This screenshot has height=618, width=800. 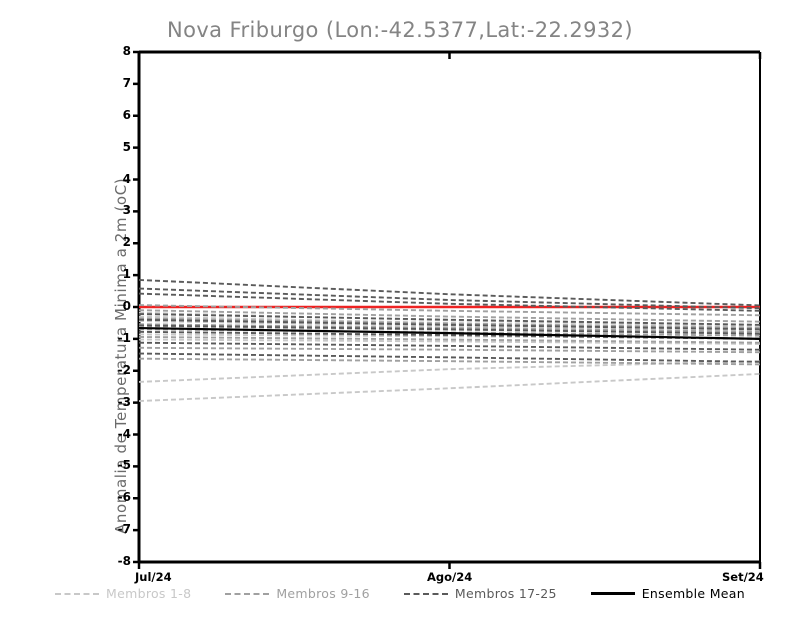 I want to click on legend-label: Membros 17-25, so click(x=505, y=593).